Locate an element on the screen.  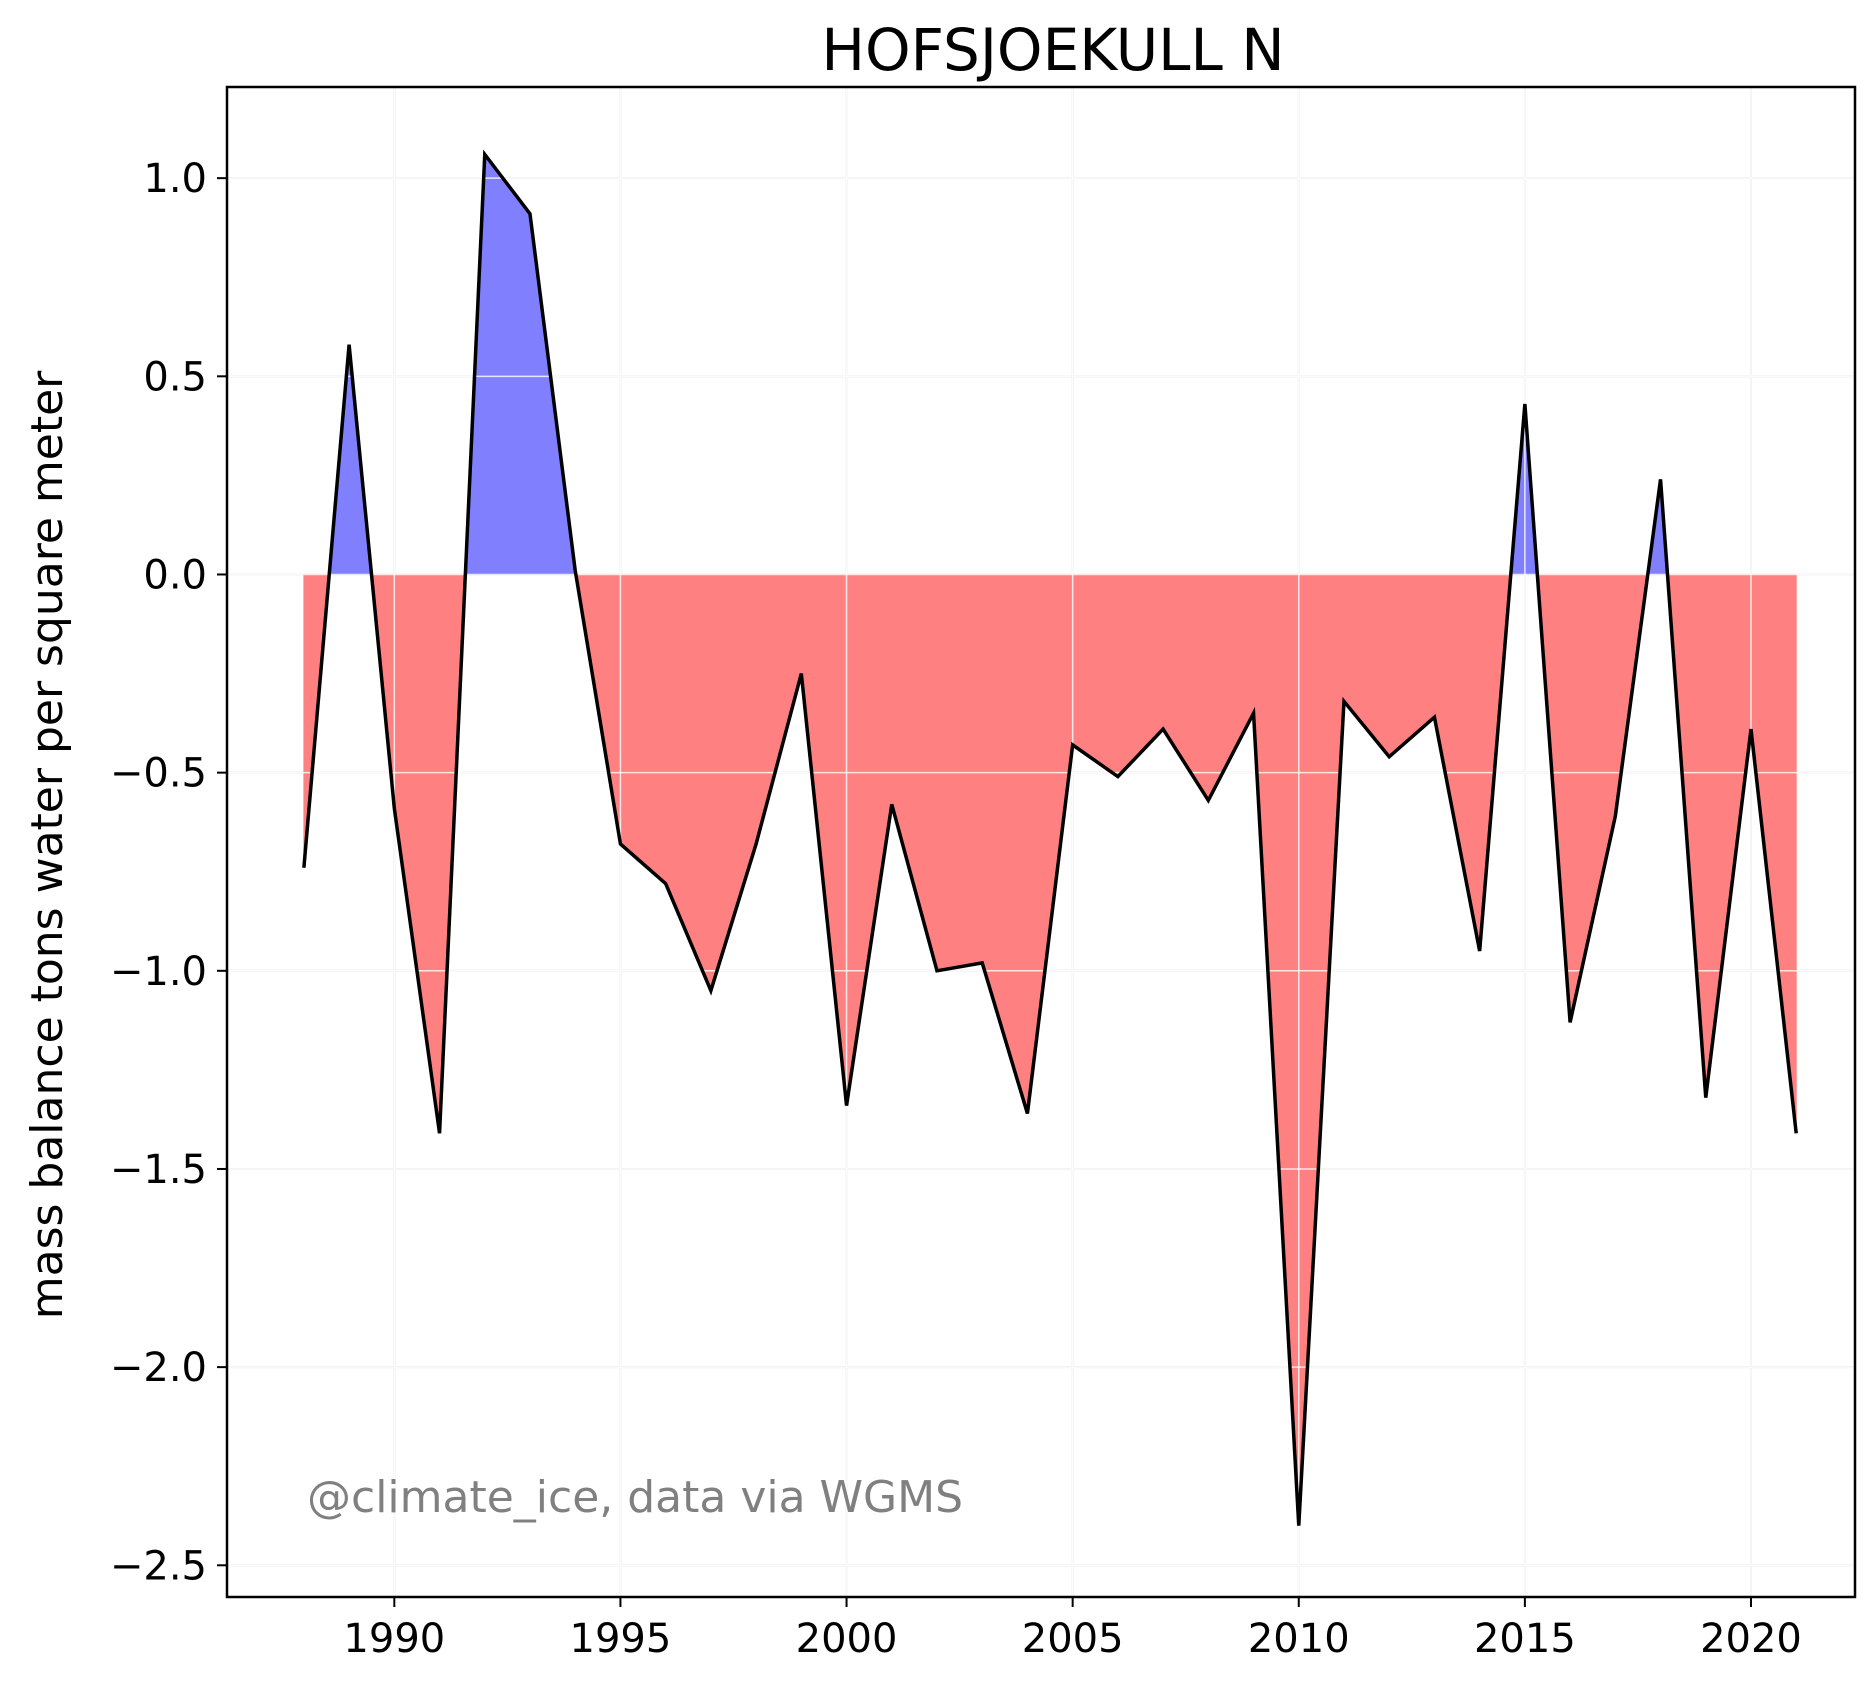
y-tick-label: 1.0 is located at coordinates (175, 179).